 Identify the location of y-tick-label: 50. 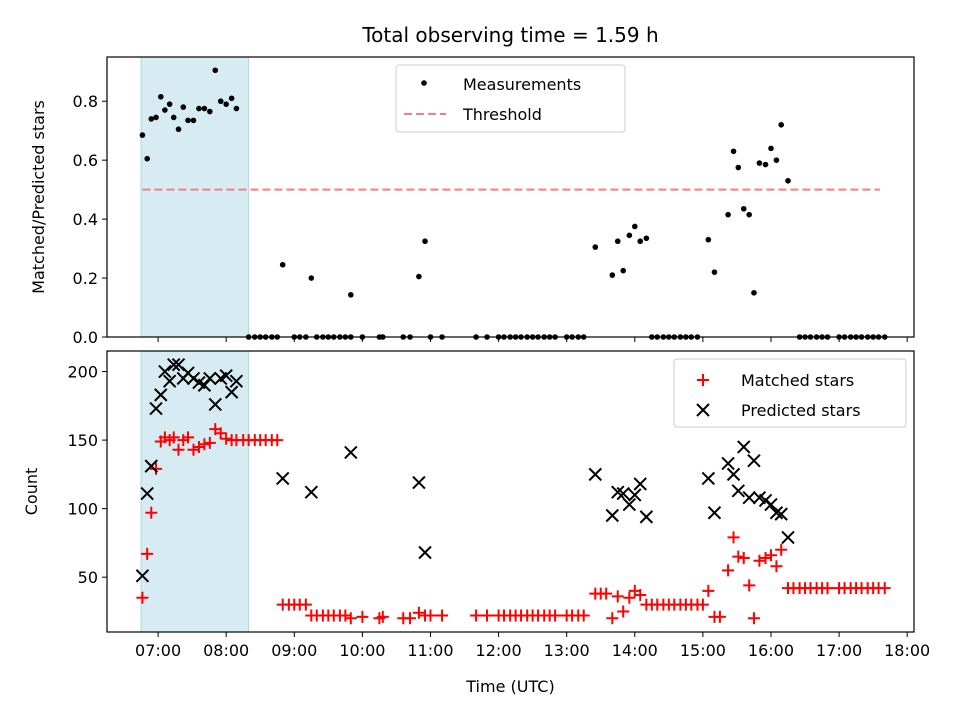
(88, 577).